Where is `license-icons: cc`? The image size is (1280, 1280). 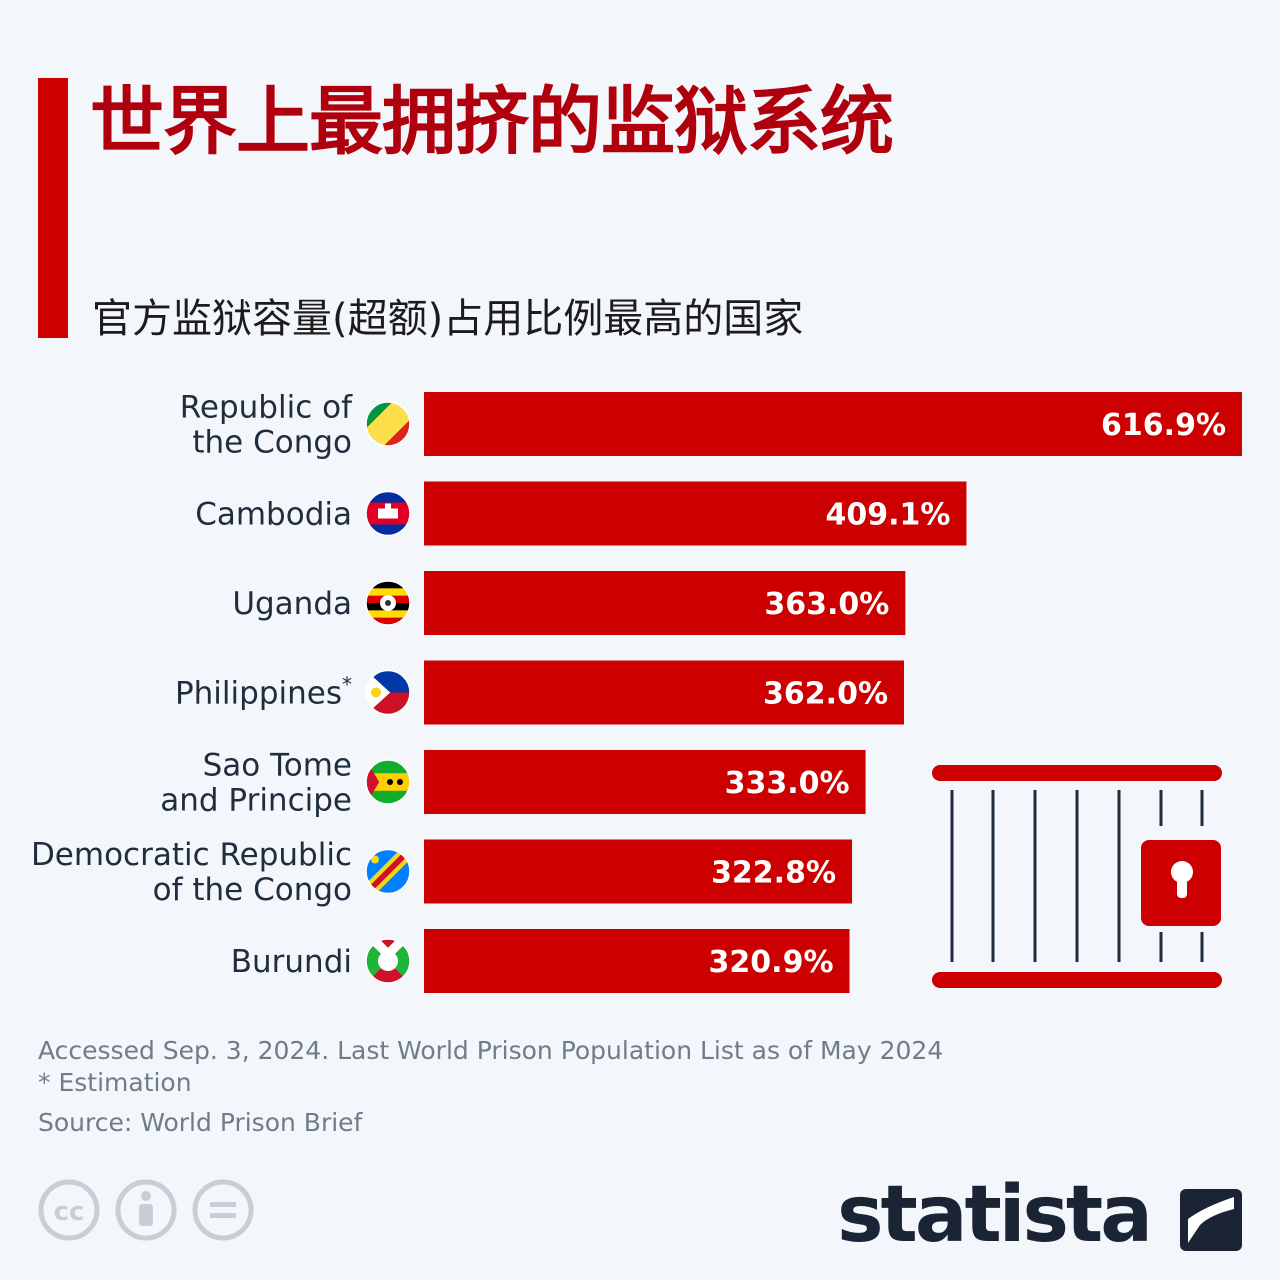
license-icons: cc is located at coordinates (148, 1212).